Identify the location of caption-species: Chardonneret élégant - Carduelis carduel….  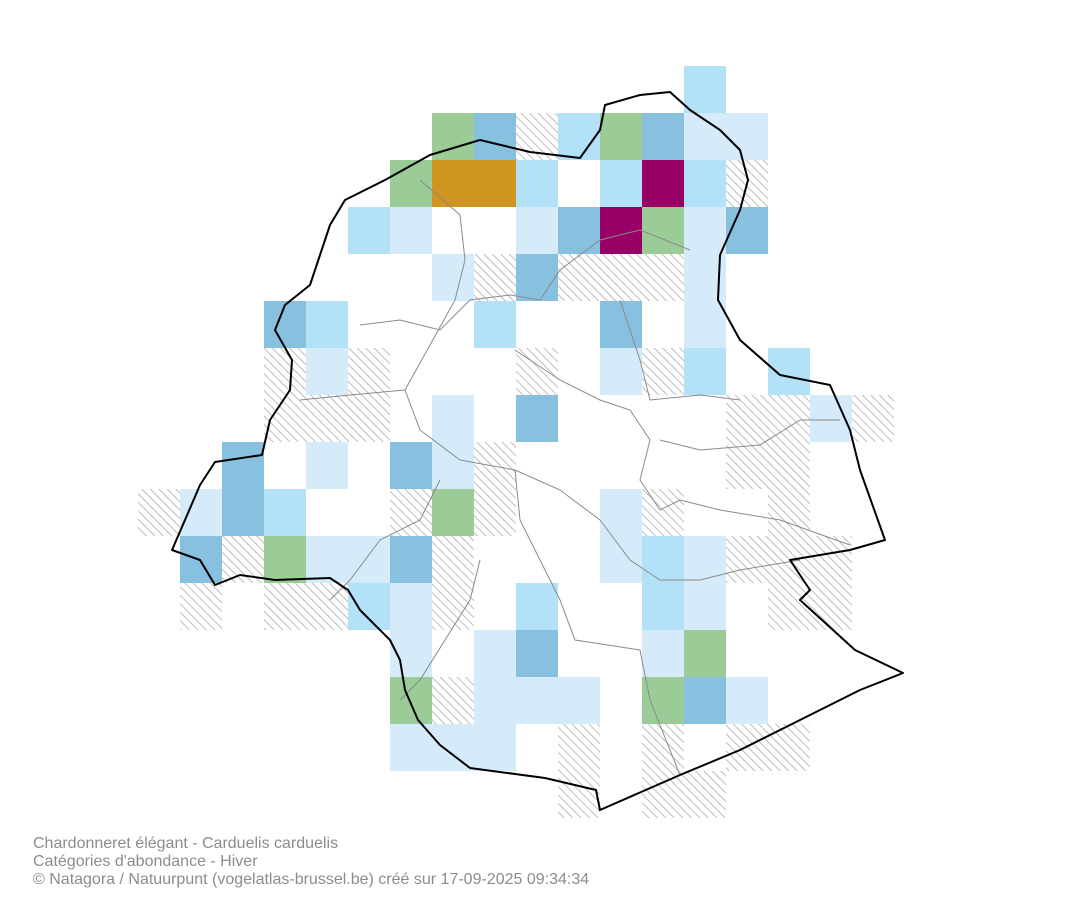
(186, 843).